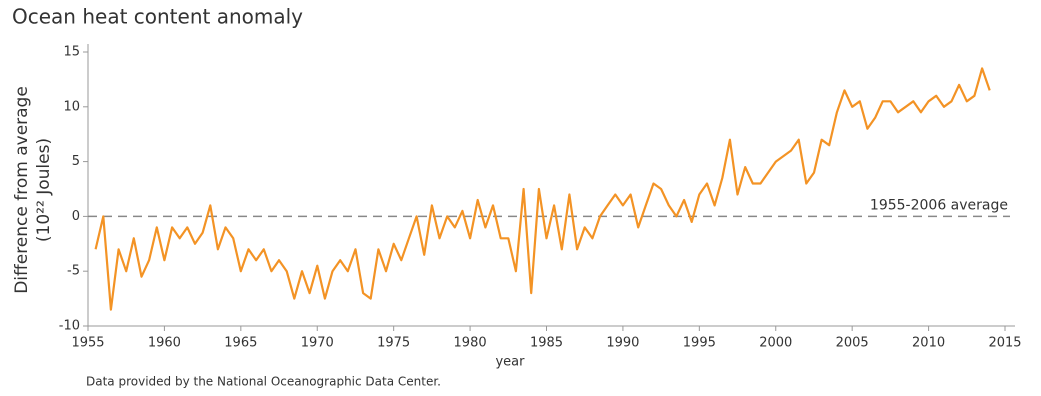 The height and width of the screenshot is (396, 1041). What do you see at coordinates (44, 190) in the screenshot?
I see `y-axis-unit: (10²² Joules)` at bounding box center [44, 190].